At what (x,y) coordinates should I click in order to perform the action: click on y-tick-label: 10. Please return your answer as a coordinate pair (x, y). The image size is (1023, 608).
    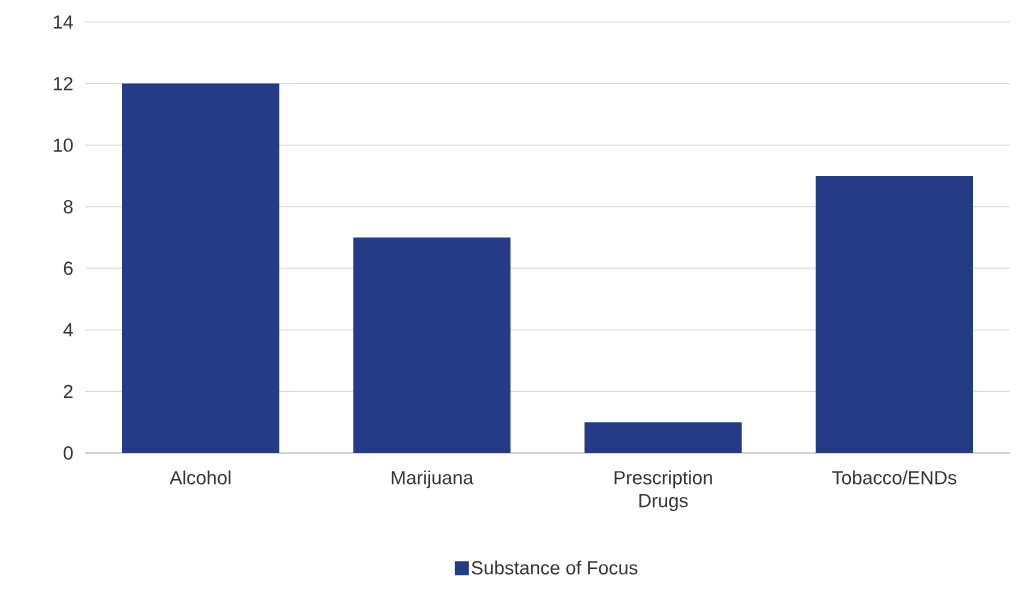
    Looking at the image, I should click on (63, 145).